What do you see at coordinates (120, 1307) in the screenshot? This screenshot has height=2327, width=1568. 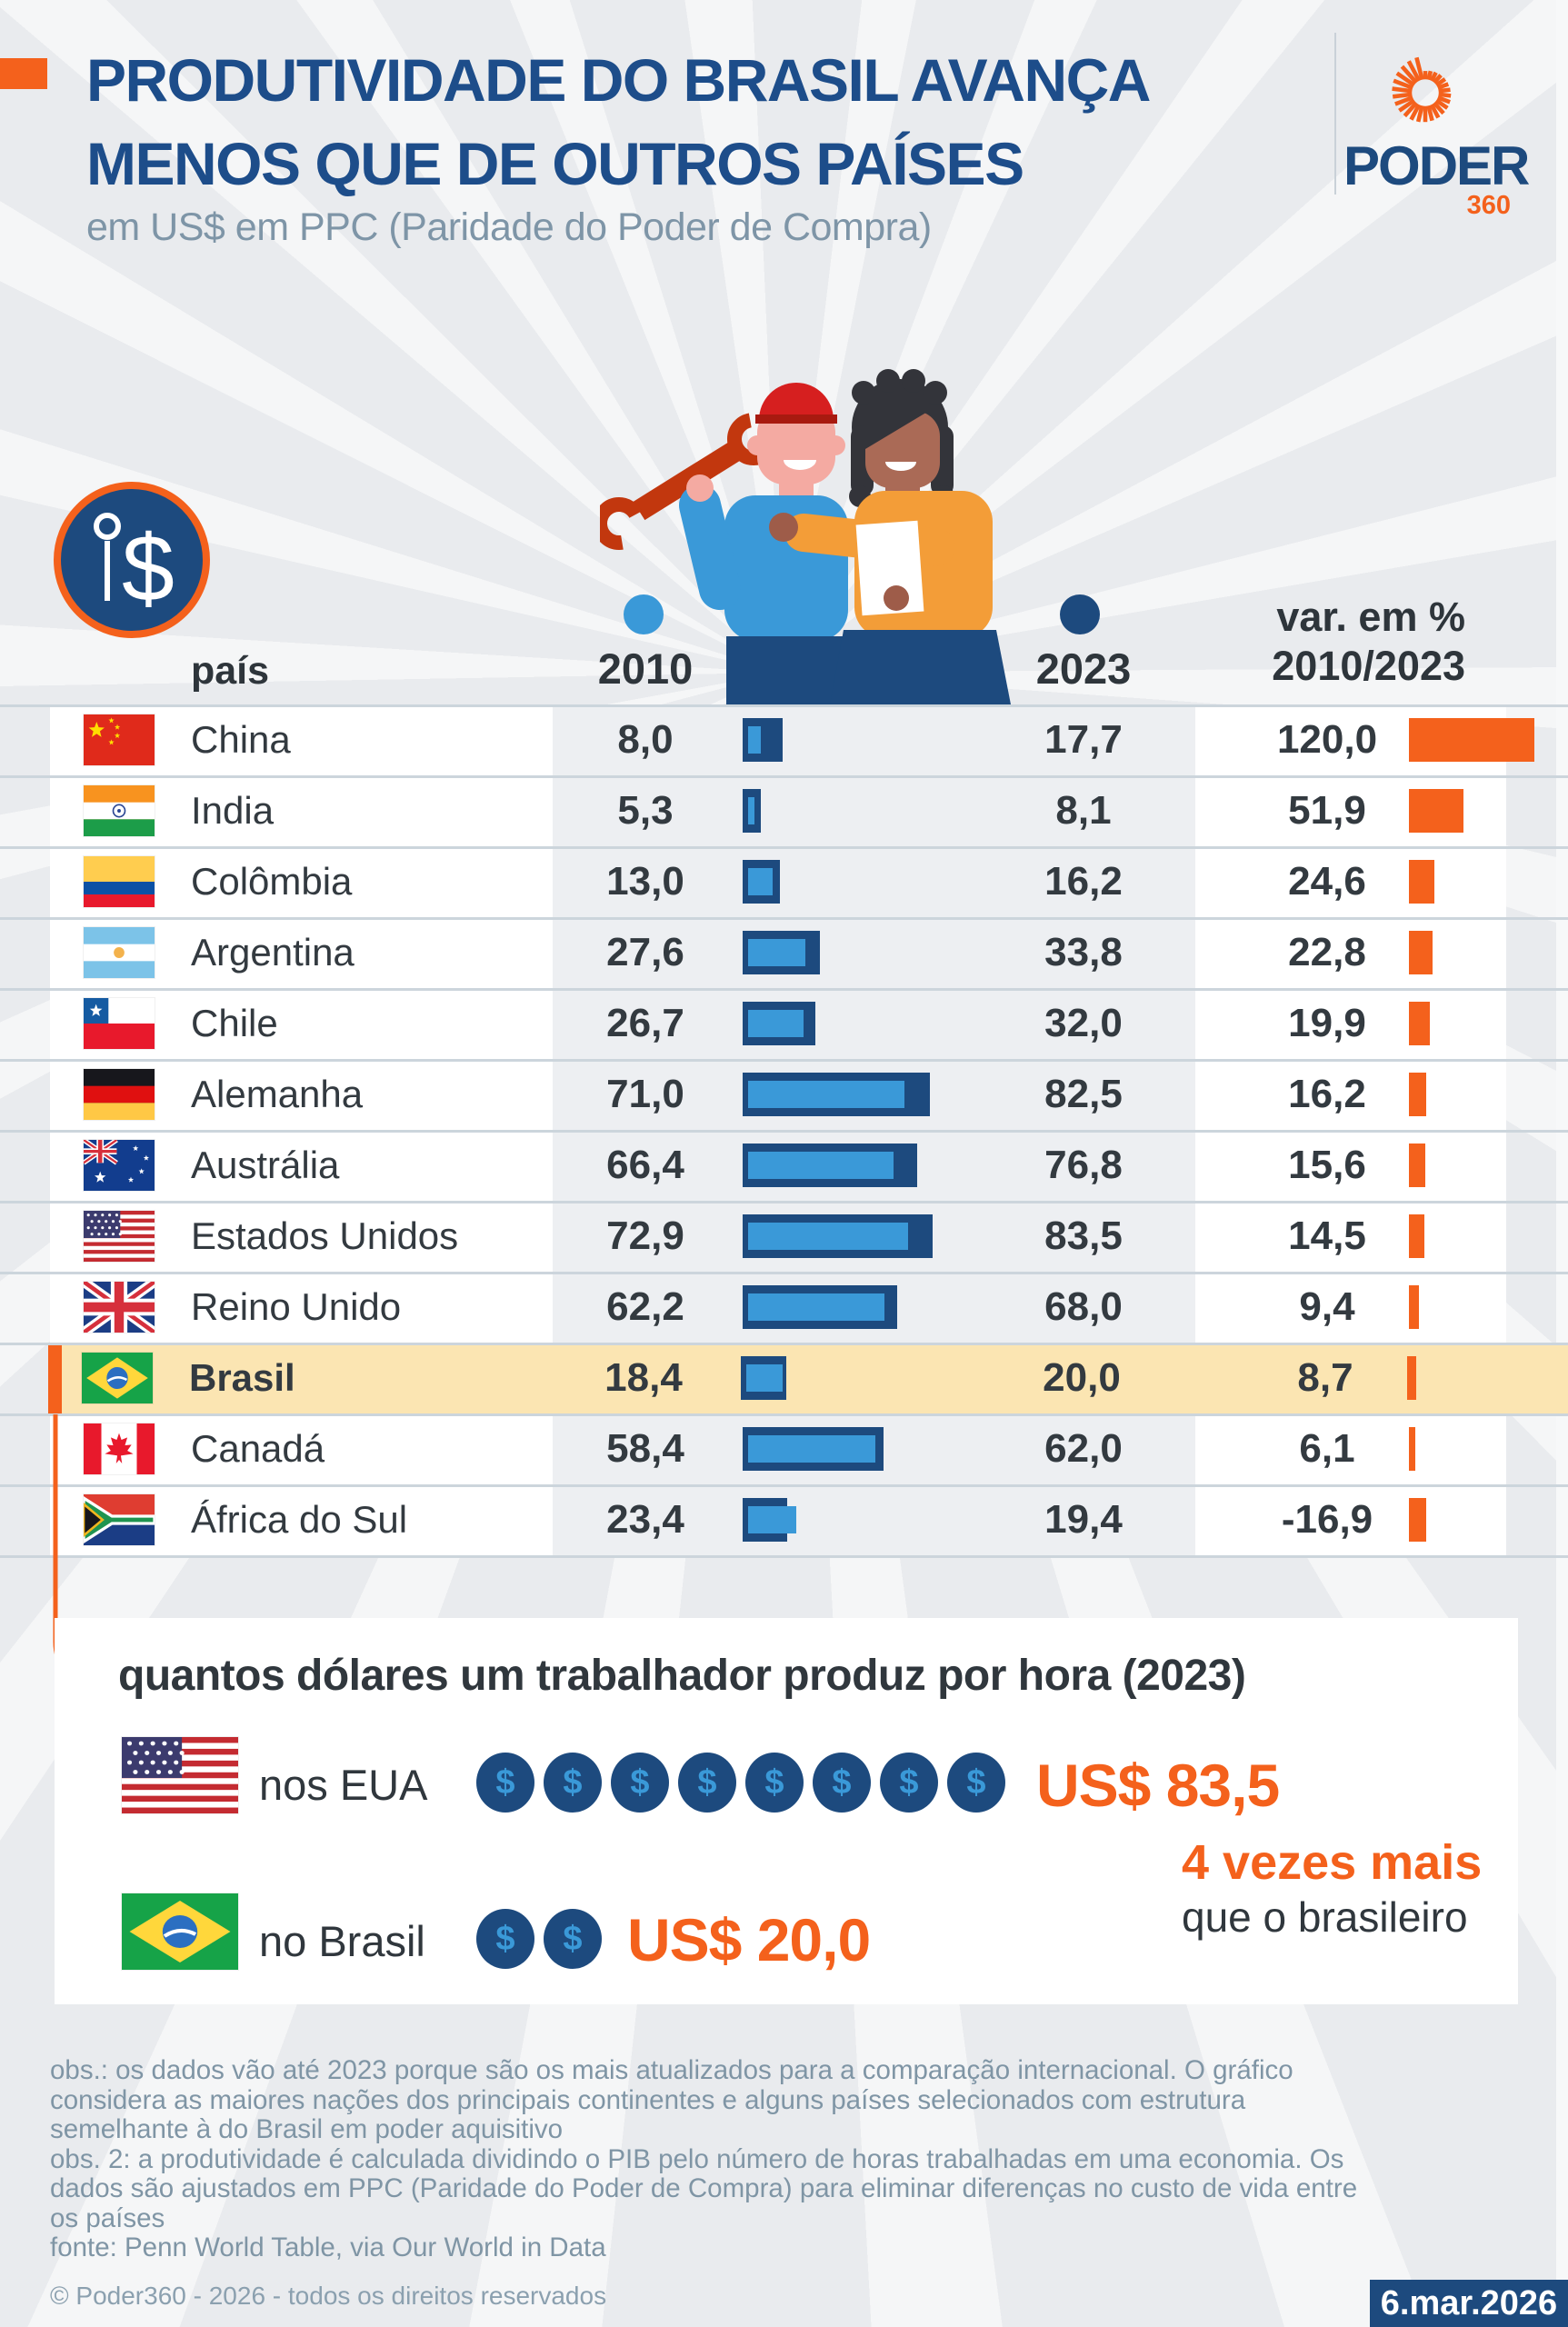 I see `flag-gb-icon` at bounding box center [120, 1307].